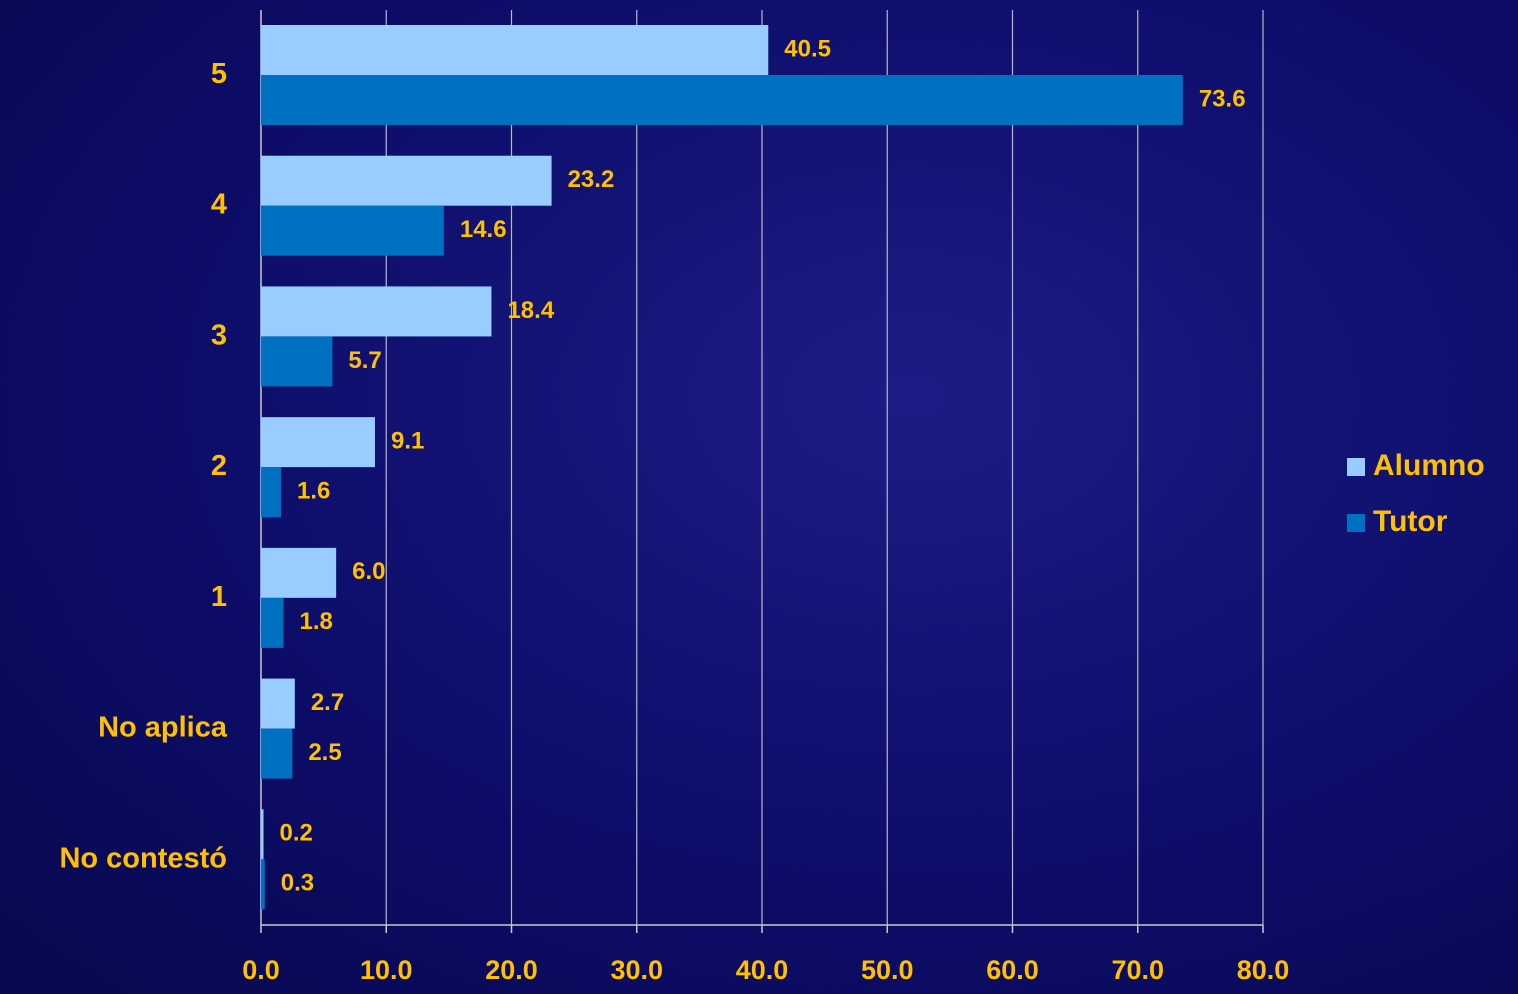 The width and height of the screenshot is (1518, 994). I want to click on value-label: 5.7, so click(364, 360).